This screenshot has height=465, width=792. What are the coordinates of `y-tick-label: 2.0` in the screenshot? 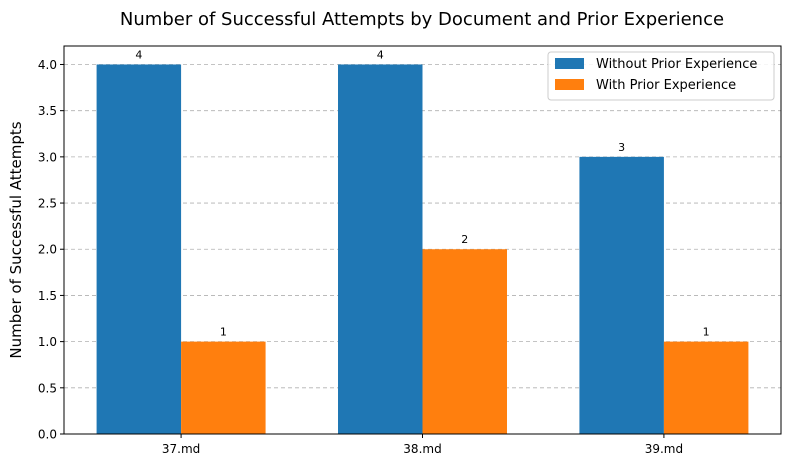 It's located at (47, 250).